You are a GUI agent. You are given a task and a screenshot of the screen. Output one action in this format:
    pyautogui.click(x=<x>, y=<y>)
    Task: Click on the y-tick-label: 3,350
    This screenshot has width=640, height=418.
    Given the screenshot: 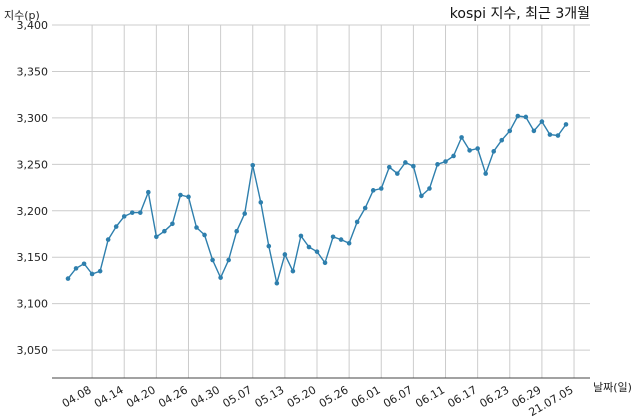 What is the action you would take?
    pyautogui.click(x=33, y=71)
    